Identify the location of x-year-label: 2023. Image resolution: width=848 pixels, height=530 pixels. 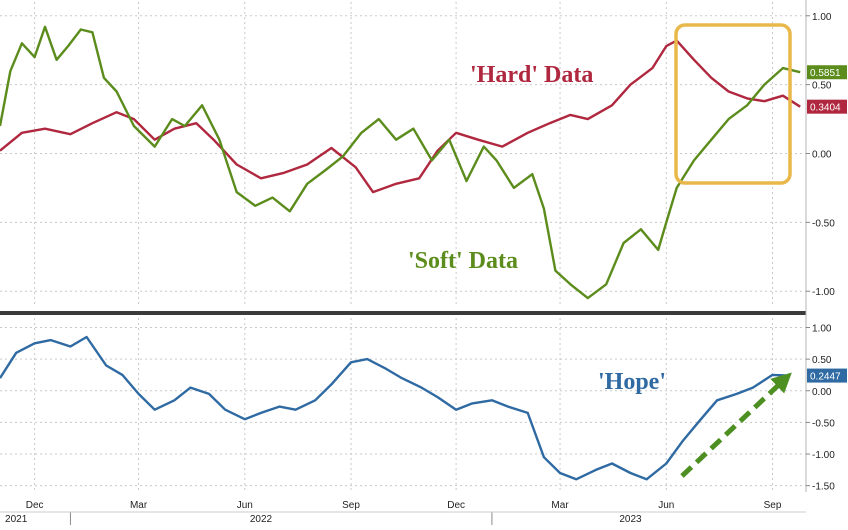
(630, 519).